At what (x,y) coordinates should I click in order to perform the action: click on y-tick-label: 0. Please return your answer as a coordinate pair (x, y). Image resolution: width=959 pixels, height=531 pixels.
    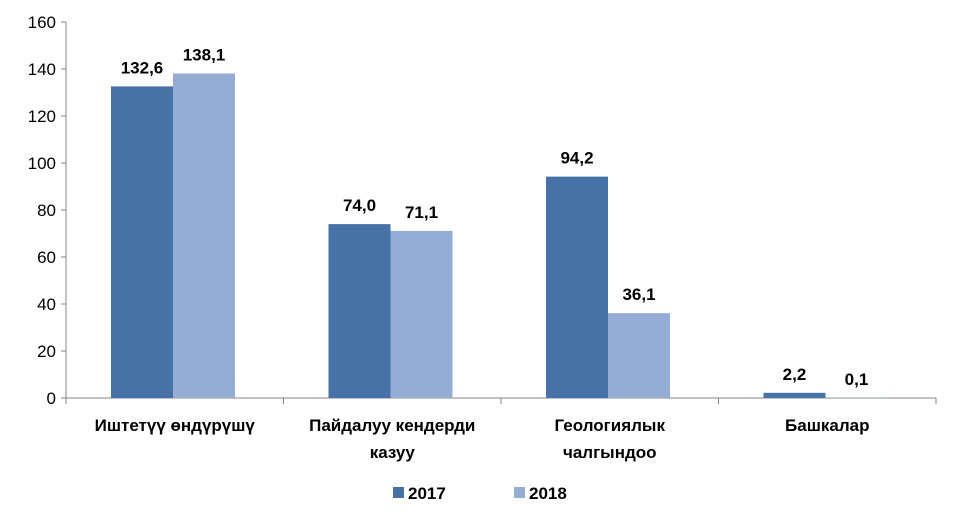
    Looking at the image, I should click on (51, 398).